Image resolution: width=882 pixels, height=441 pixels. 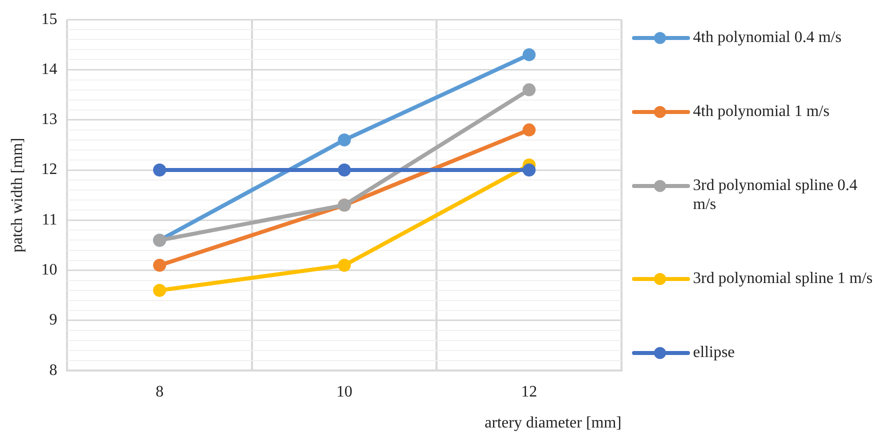 I want to click on y-axis-title: patch width [mm], so click(x=17, y=195).